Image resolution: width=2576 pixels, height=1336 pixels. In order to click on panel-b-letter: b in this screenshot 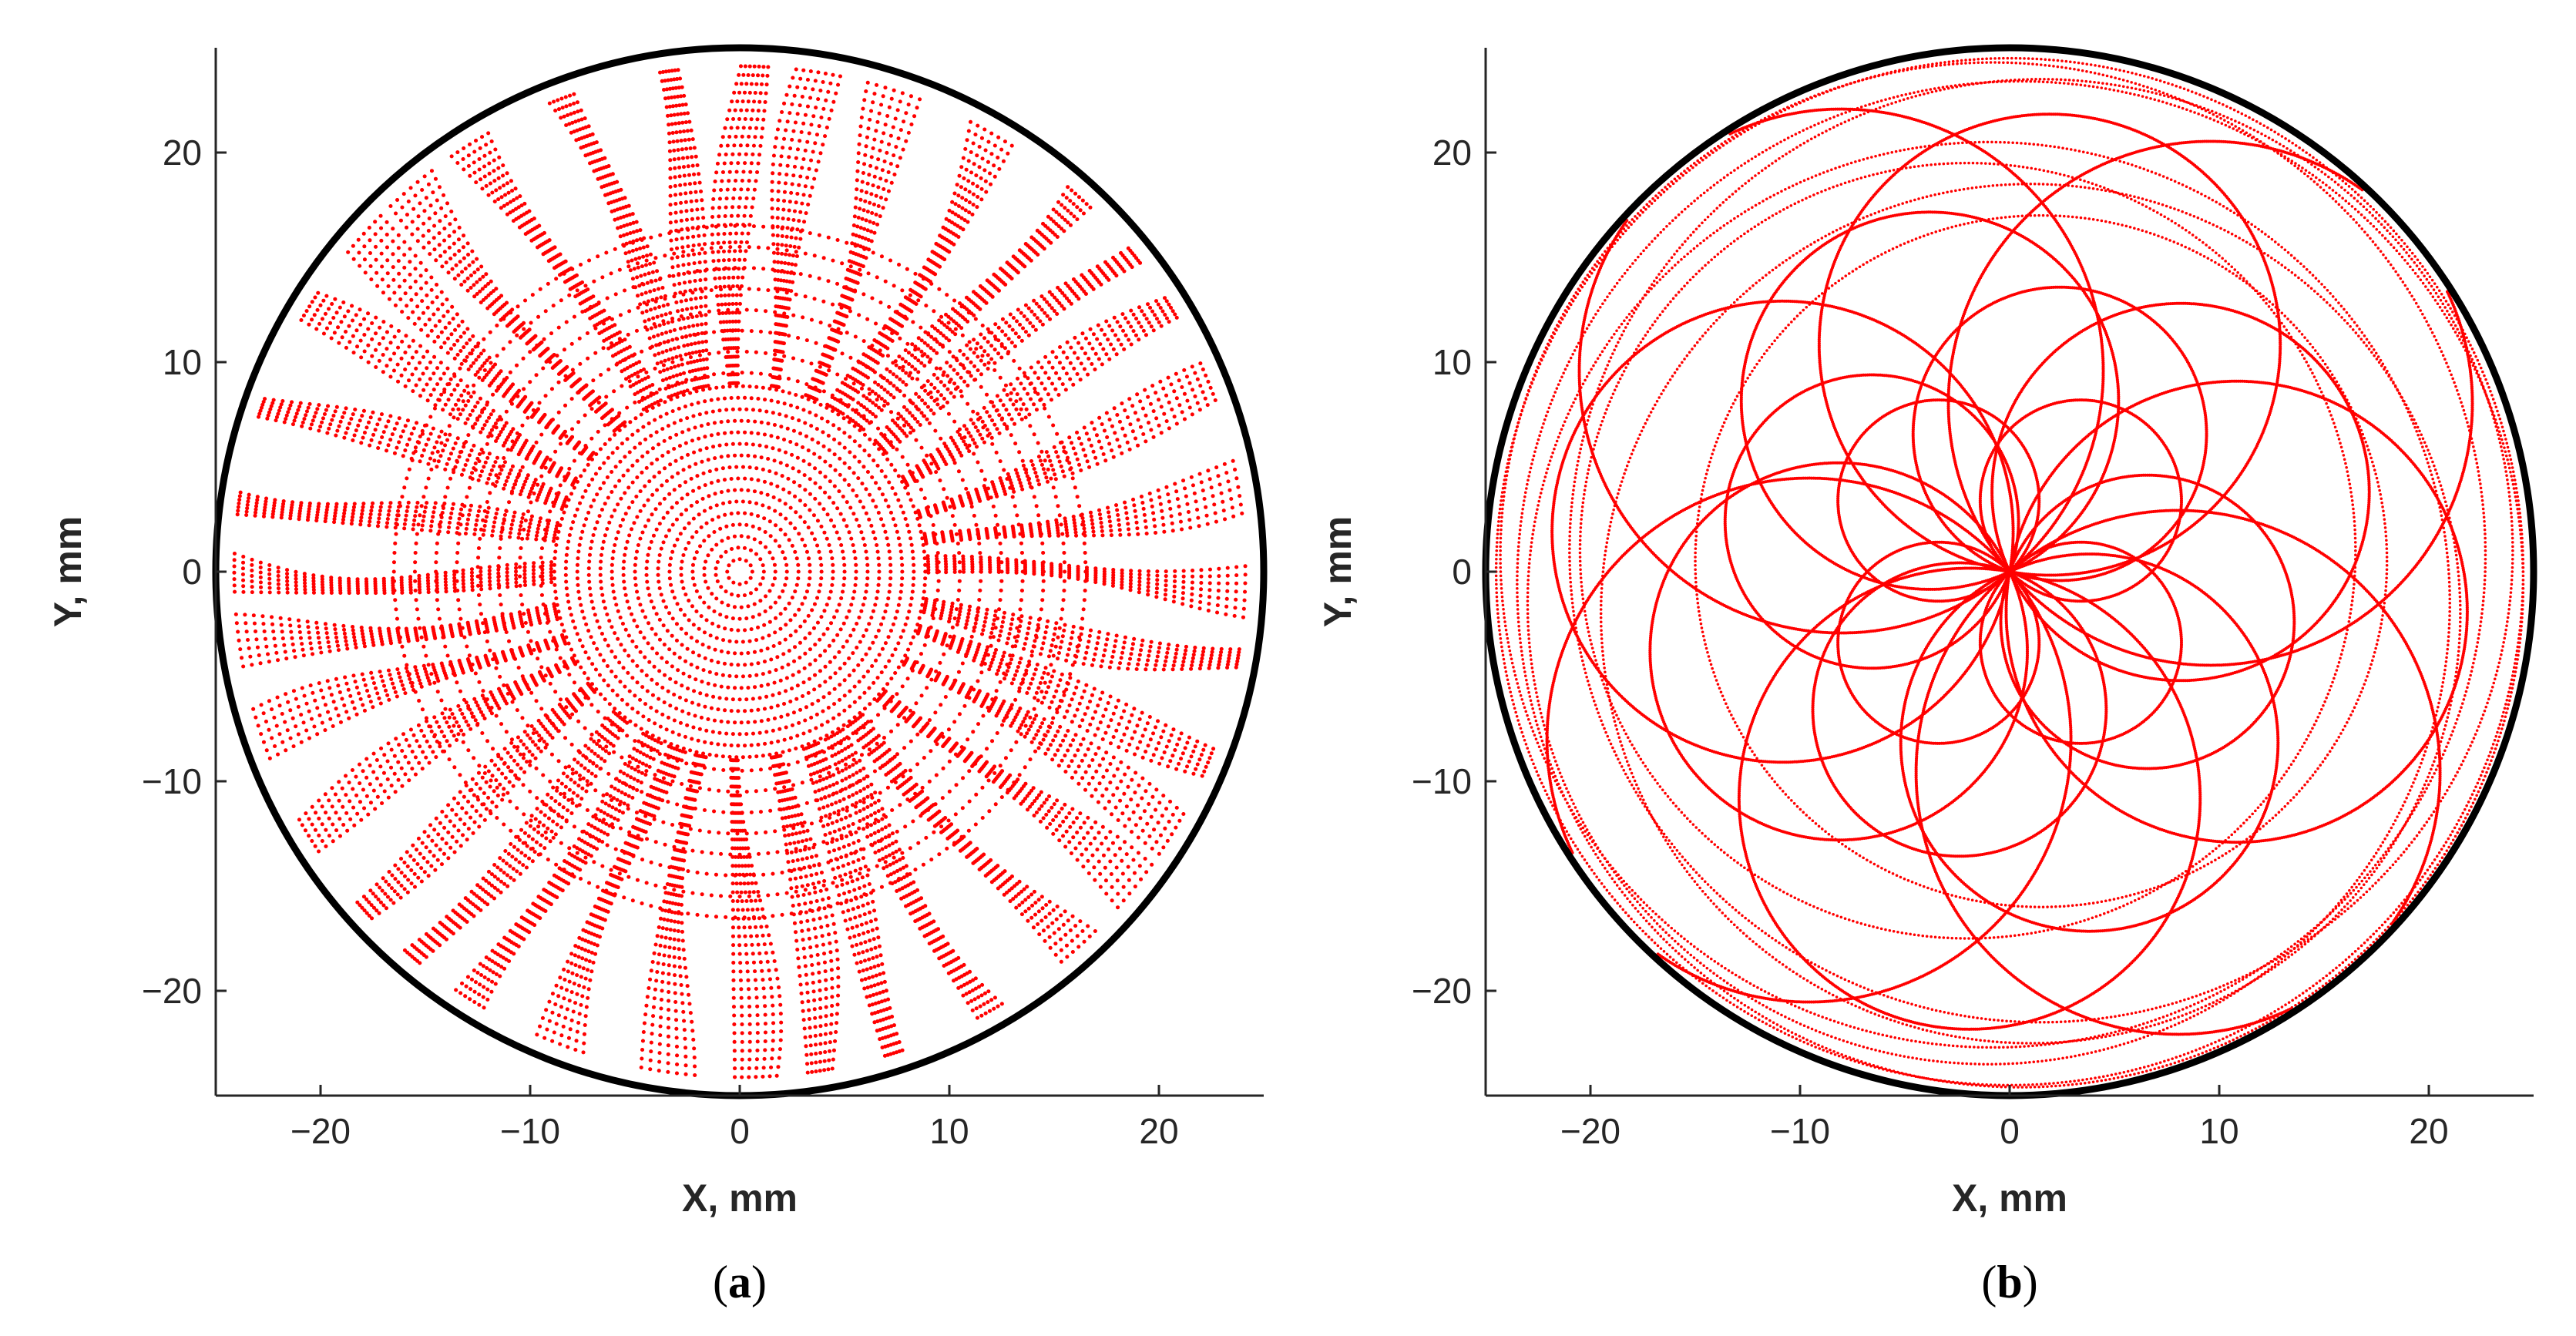, I will do `click(2009, 1282)`.